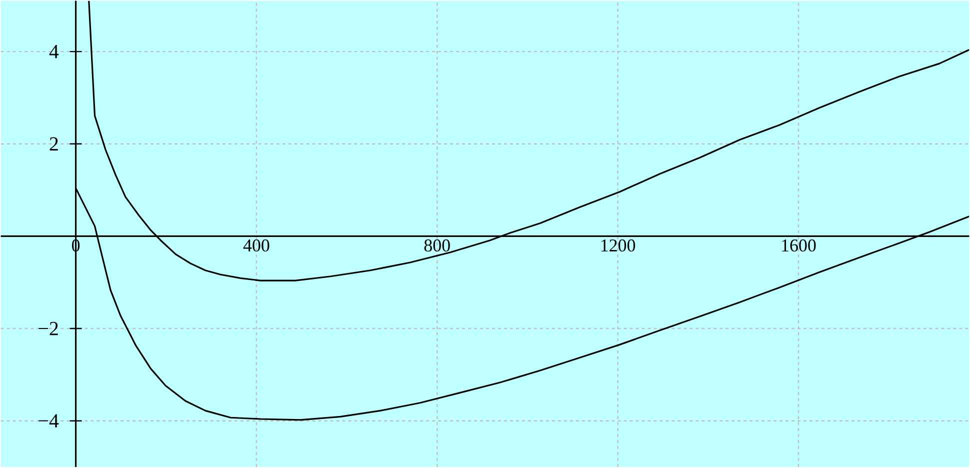 Image resolution: width=970 pixels, height=468 pixels. Describe the element at coordinates (48, 421) in the screenshot. I see `y-tick-label: −4` at that location.